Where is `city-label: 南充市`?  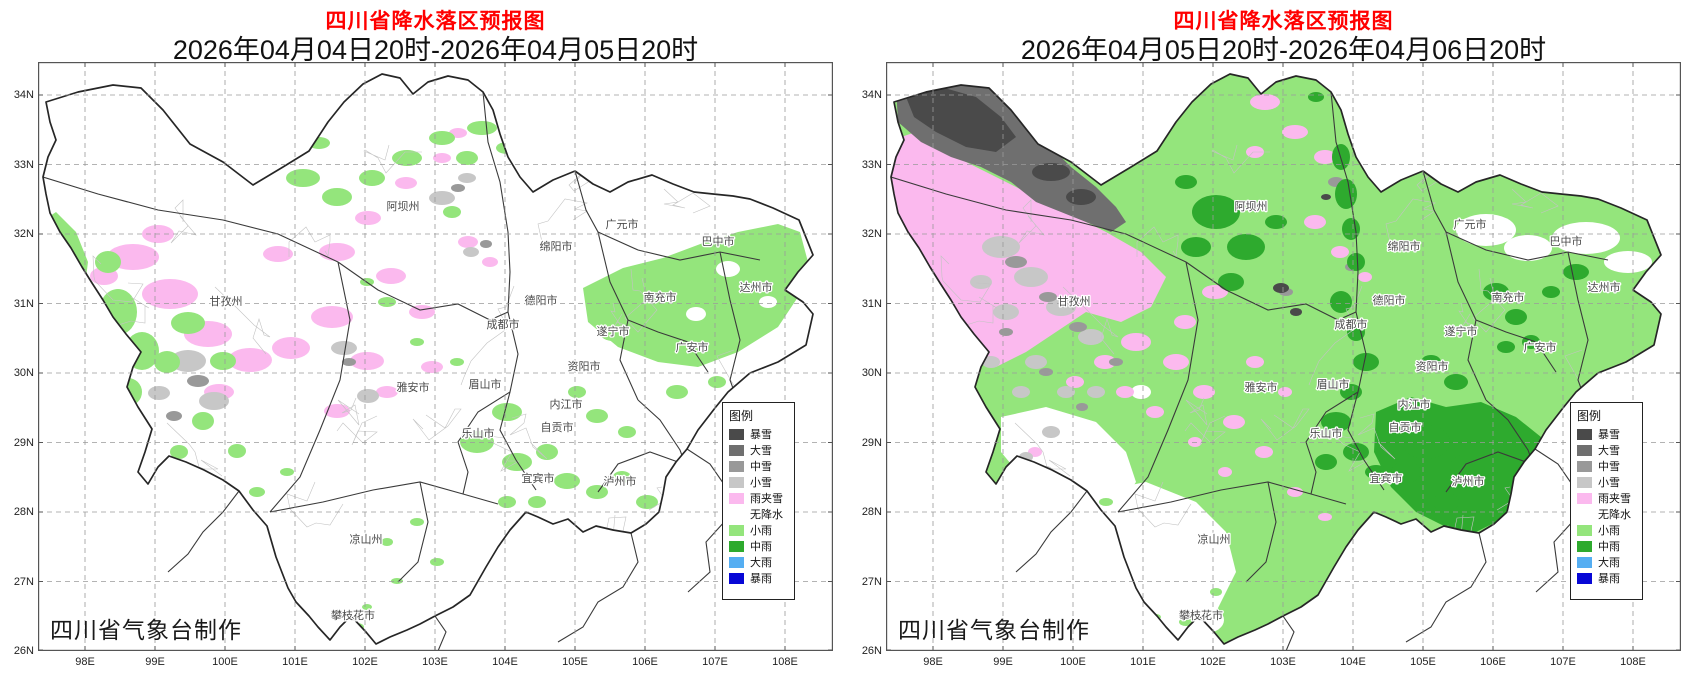
city-label: 南充市 is located at coordinates (660, 297).